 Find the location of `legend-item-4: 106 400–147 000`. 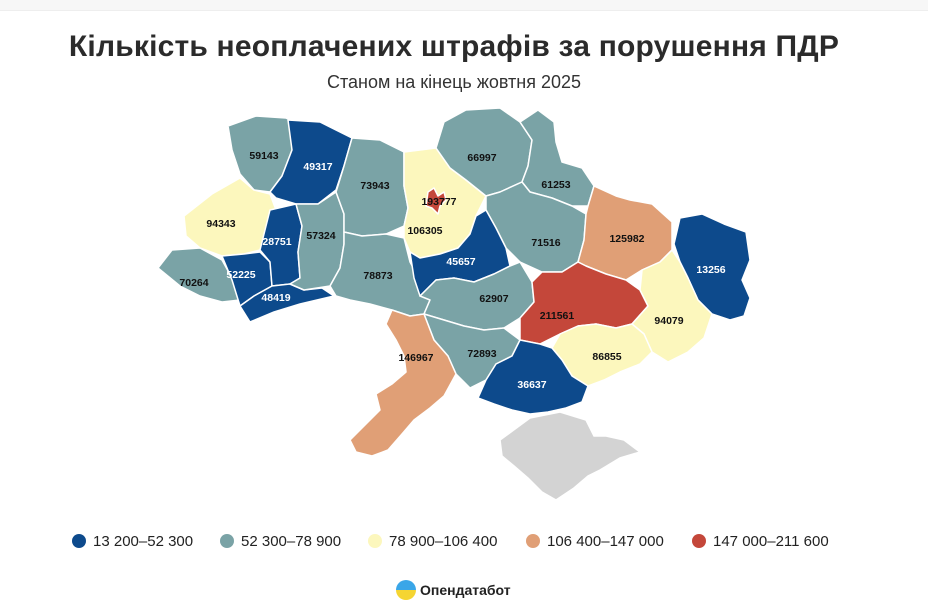

legend-item-4: 106 400–147 000 is located at coordinates (595, 541).